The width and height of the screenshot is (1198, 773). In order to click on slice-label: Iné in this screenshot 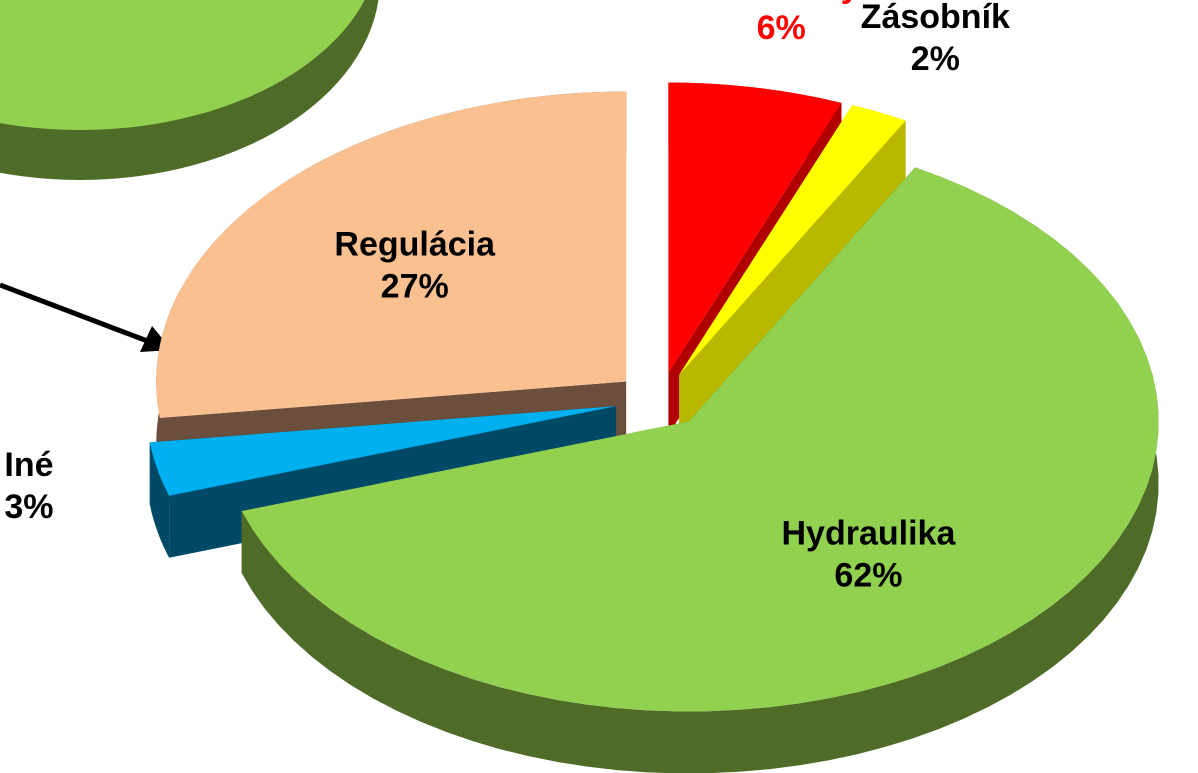, I will do `click(28, 465)`.